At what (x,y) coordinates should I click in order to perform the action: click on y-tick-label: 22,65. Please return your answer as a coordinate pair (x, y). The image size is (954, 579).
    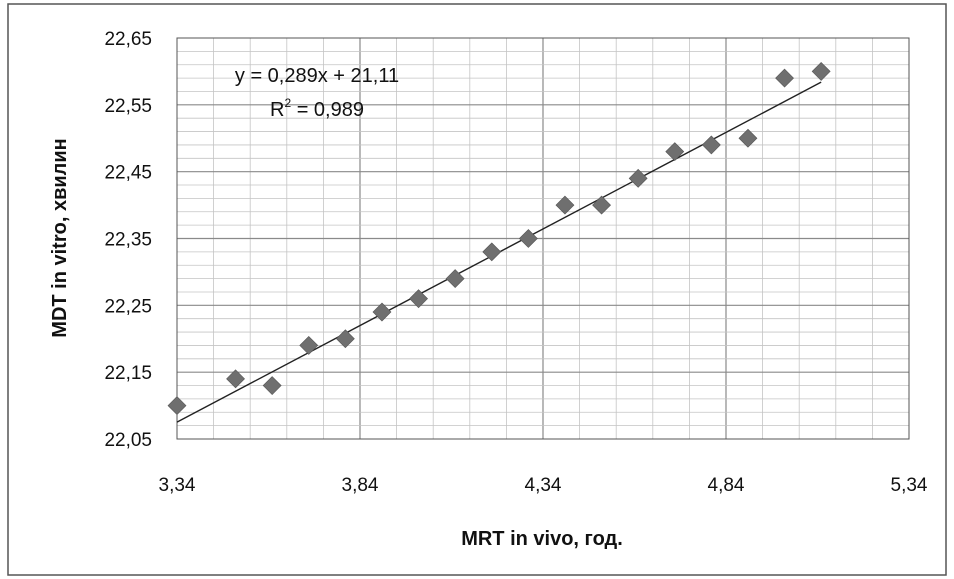
    Looking at the image, I should click on (128, 39).